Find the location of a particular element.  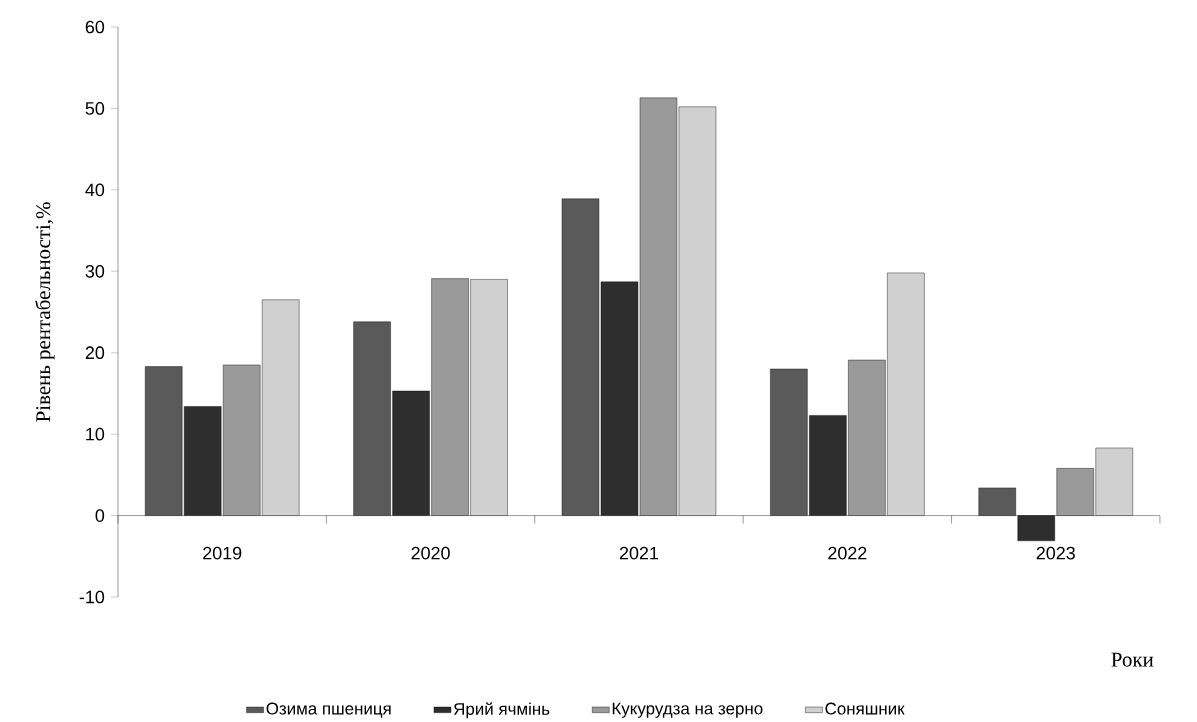

x-tick-label: 2023 is located at coordinates (1055, 553).